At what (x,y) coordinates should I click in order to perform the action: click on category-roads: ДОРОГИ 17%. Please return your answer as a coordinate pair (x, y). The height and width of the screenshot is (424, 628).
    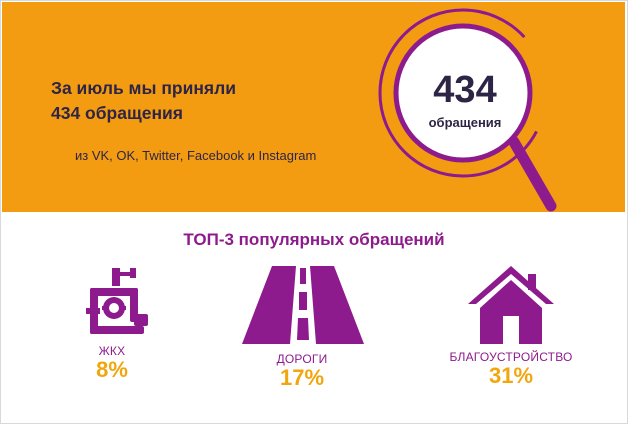
    Looking at the image, I should click on (303, 328).